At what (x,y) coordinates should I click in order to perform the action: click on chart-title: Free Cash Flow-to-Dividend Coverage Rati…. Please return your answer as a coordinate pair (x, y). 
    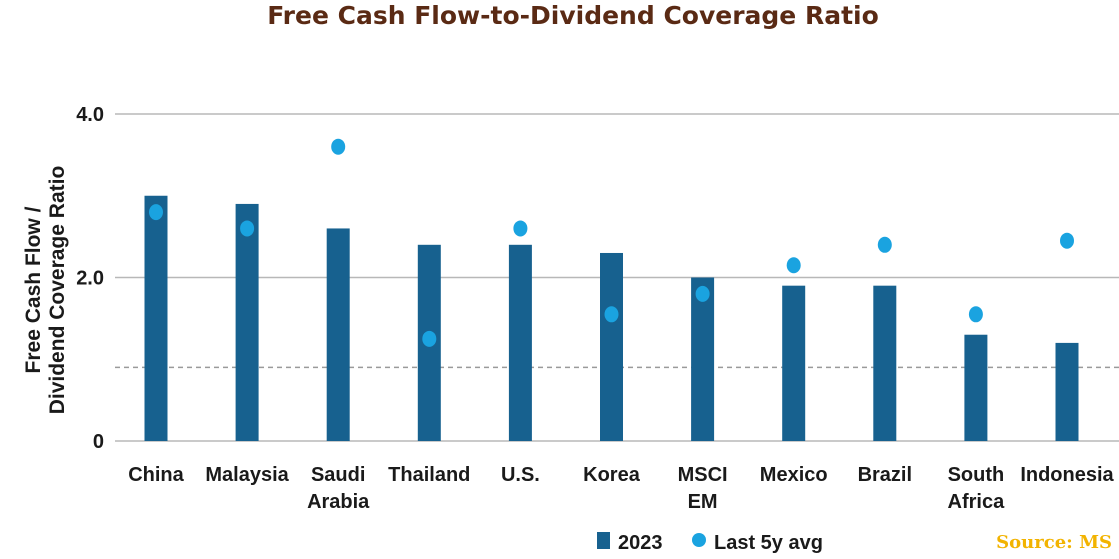
    Looking at the image, I should click on (573, 15).